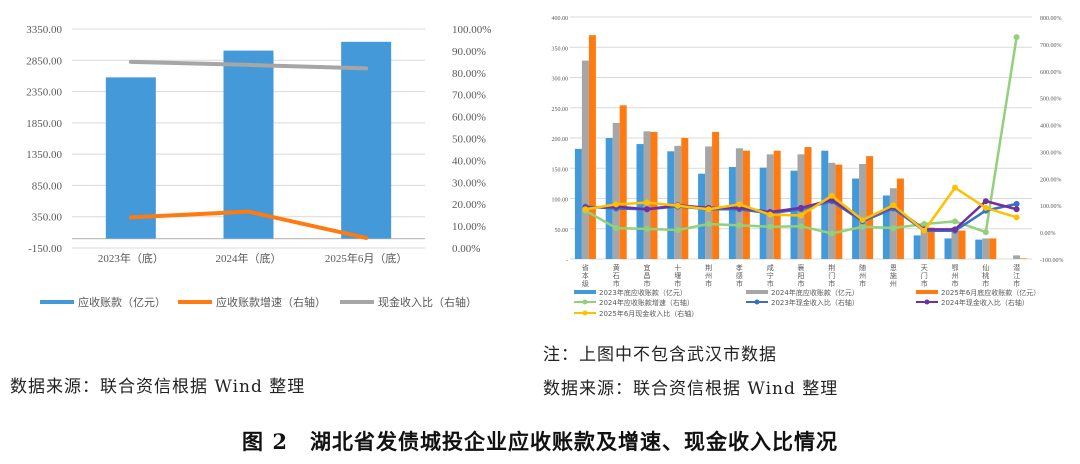 The image size is (1080, 464). Describe the element at coordinates (616, 267) in the screenshot. I see `x-axis-label: 黄` at that location.